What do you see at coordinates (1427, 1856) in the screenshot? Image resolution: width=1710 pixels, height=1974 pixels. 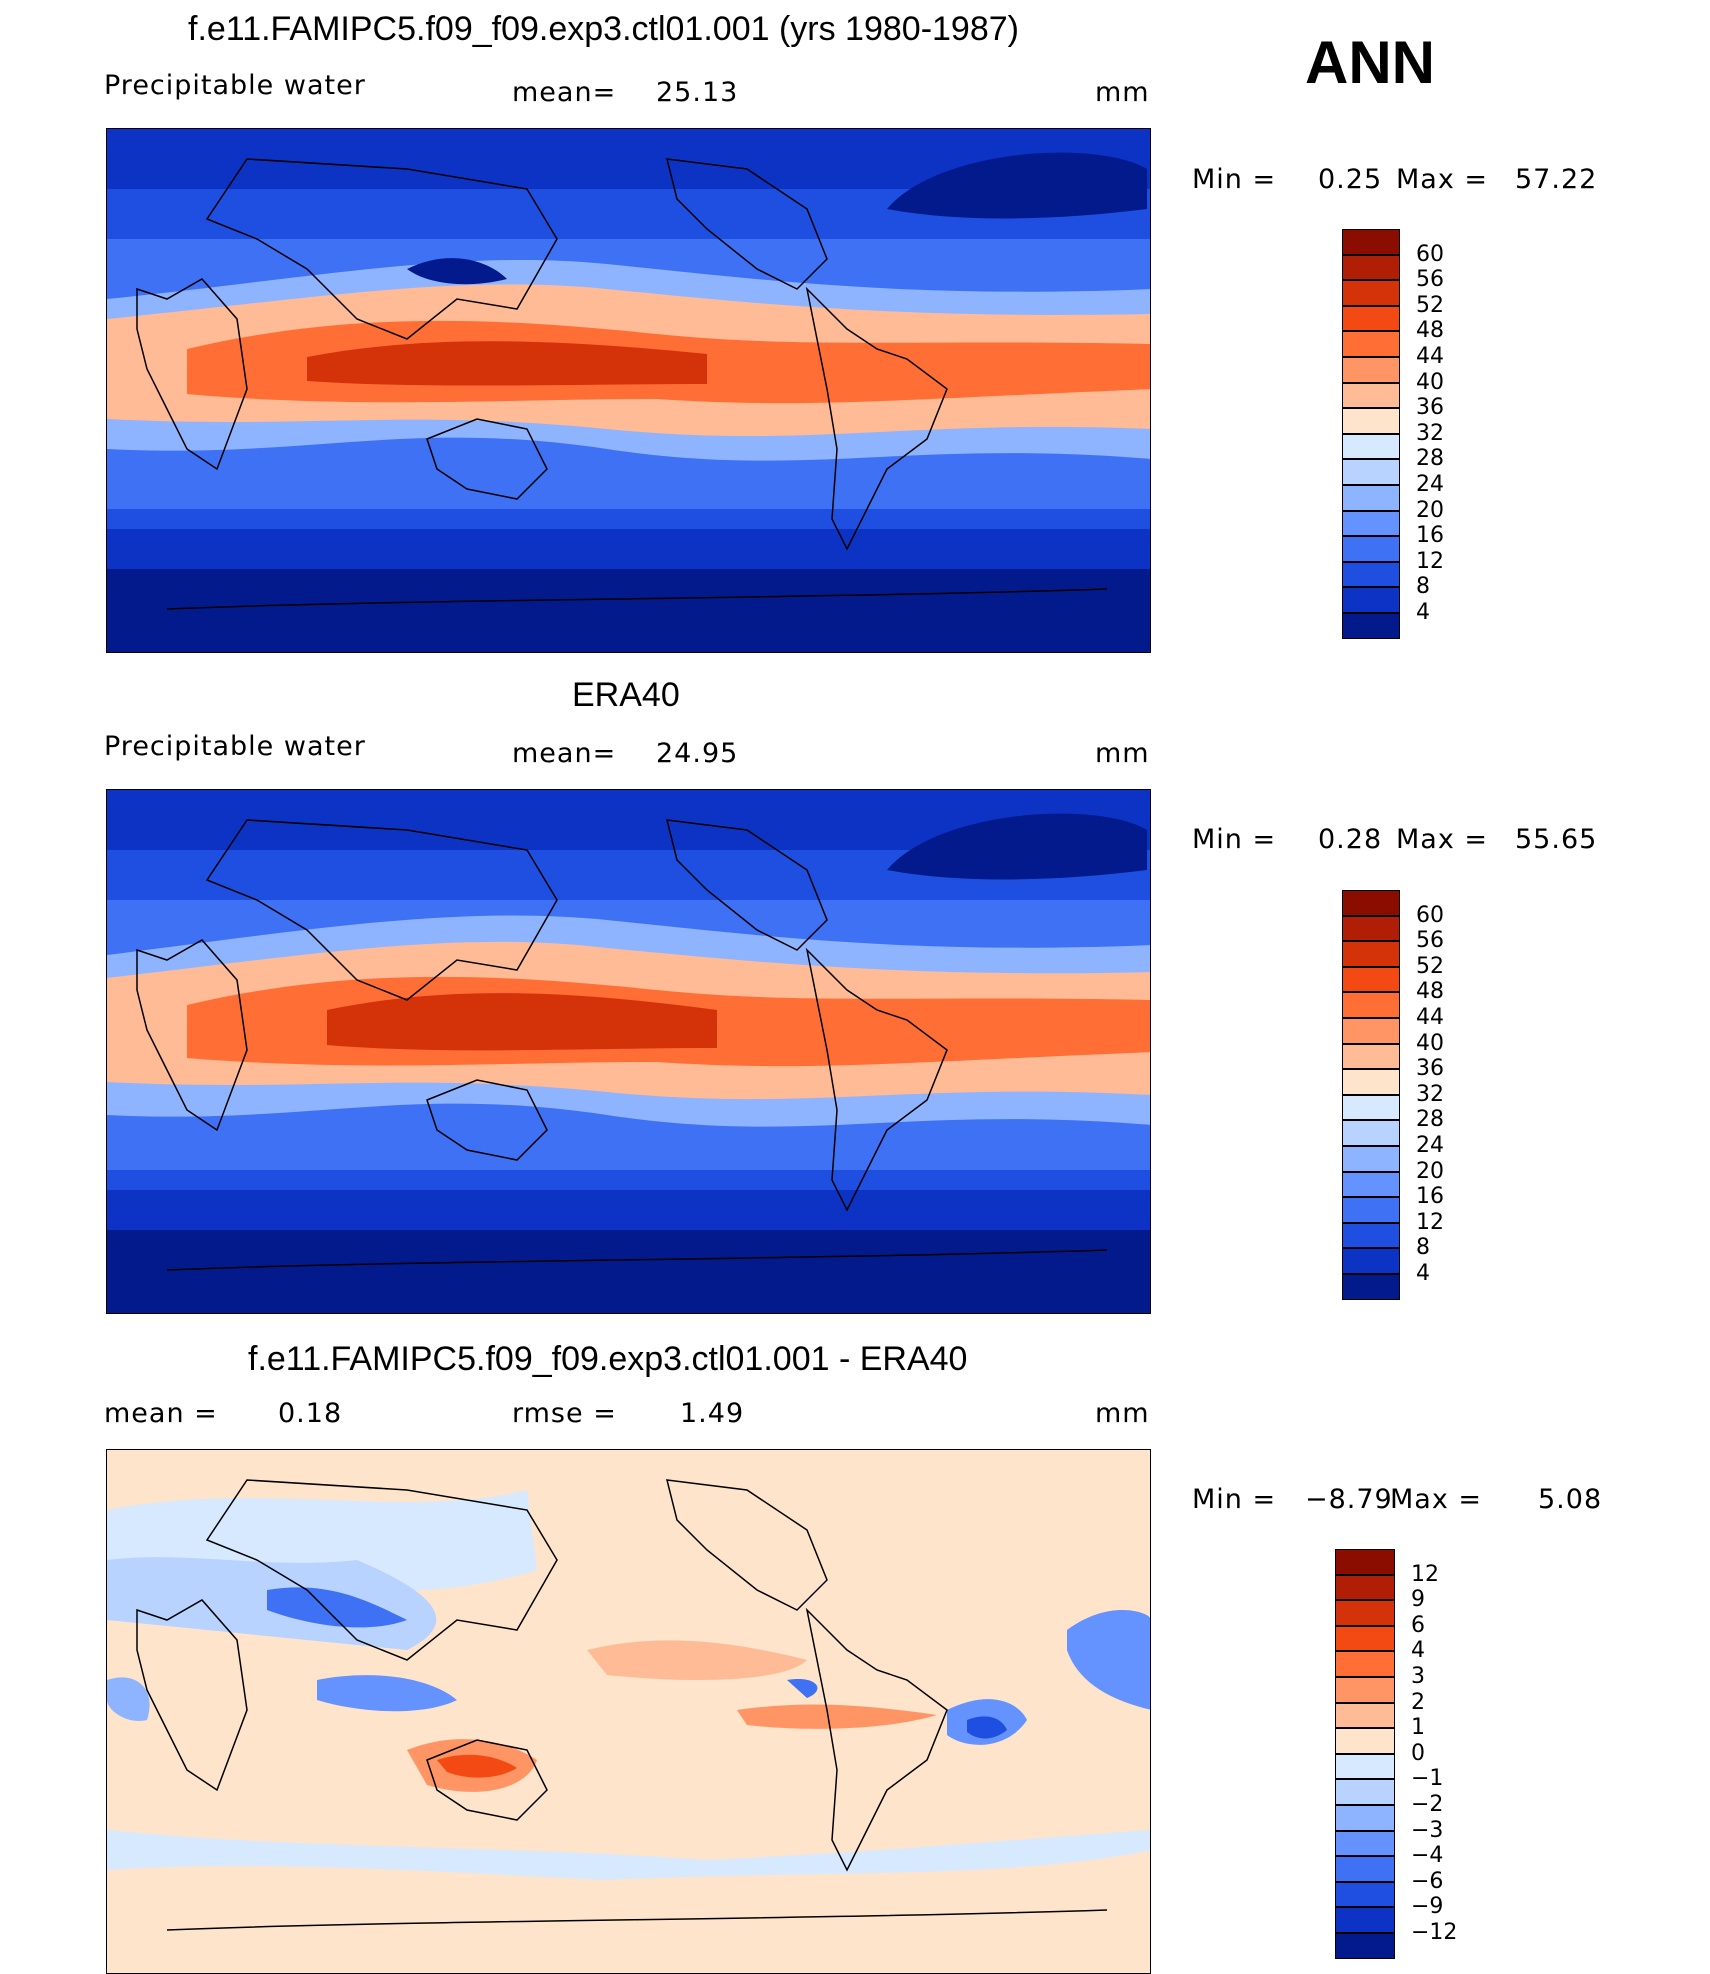 I see `colorbar-tick-label: −4` at bounding box center [1427, 1856].